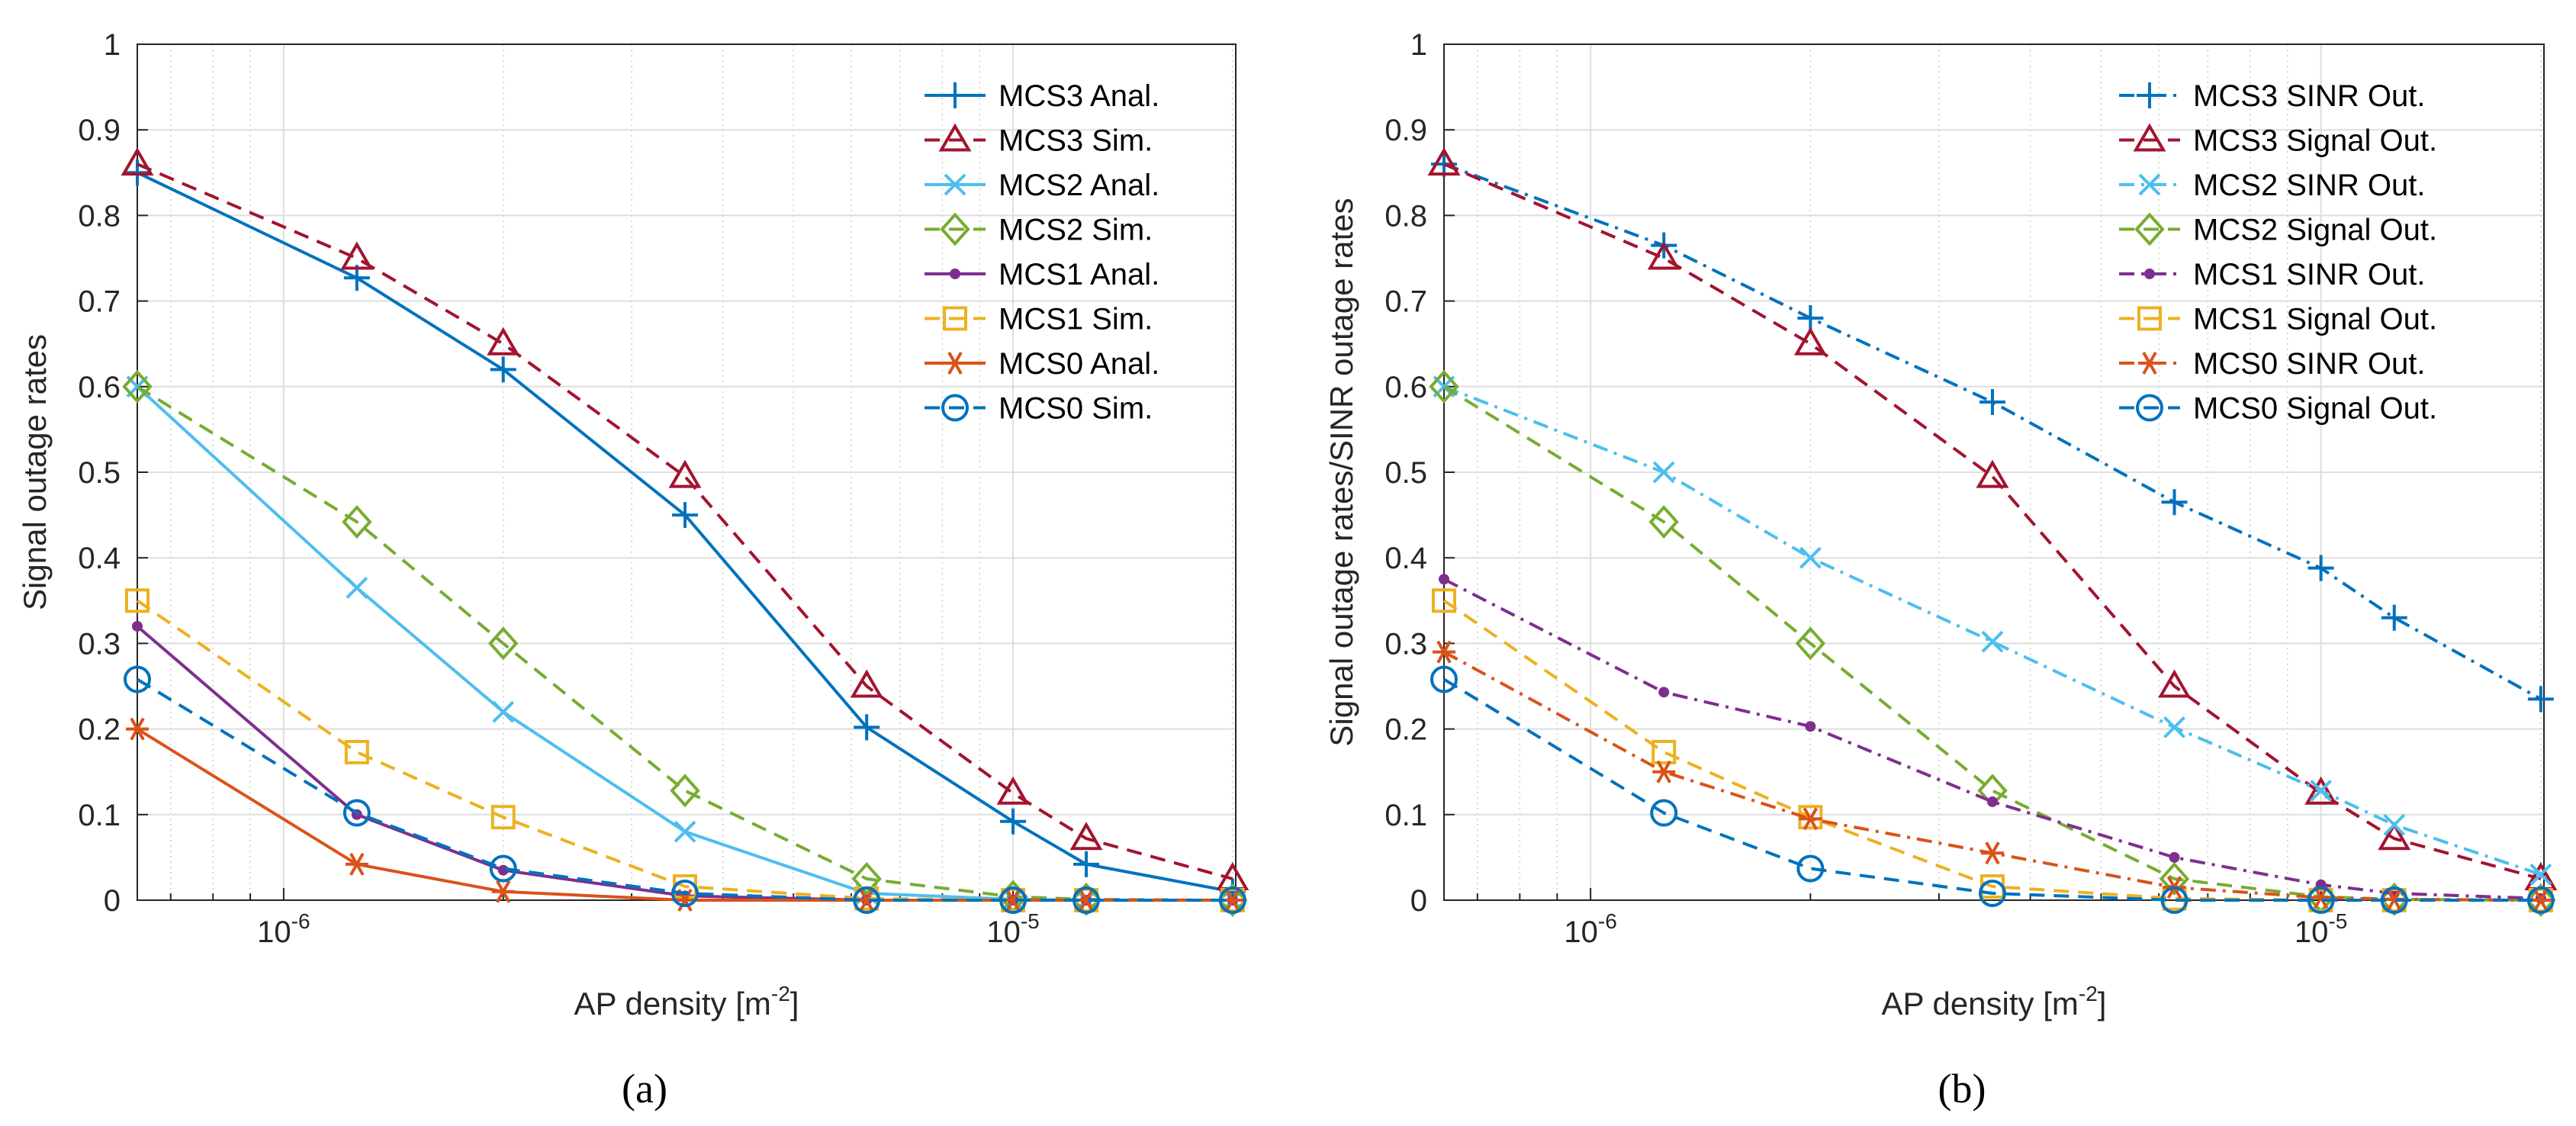 Image resolution: width=2576 pixels, height=1126 pixels. Describe the element at coordinates (1012, 929) in the screenshot. I see `x-tick-label: 10⁻⁵` at that location.